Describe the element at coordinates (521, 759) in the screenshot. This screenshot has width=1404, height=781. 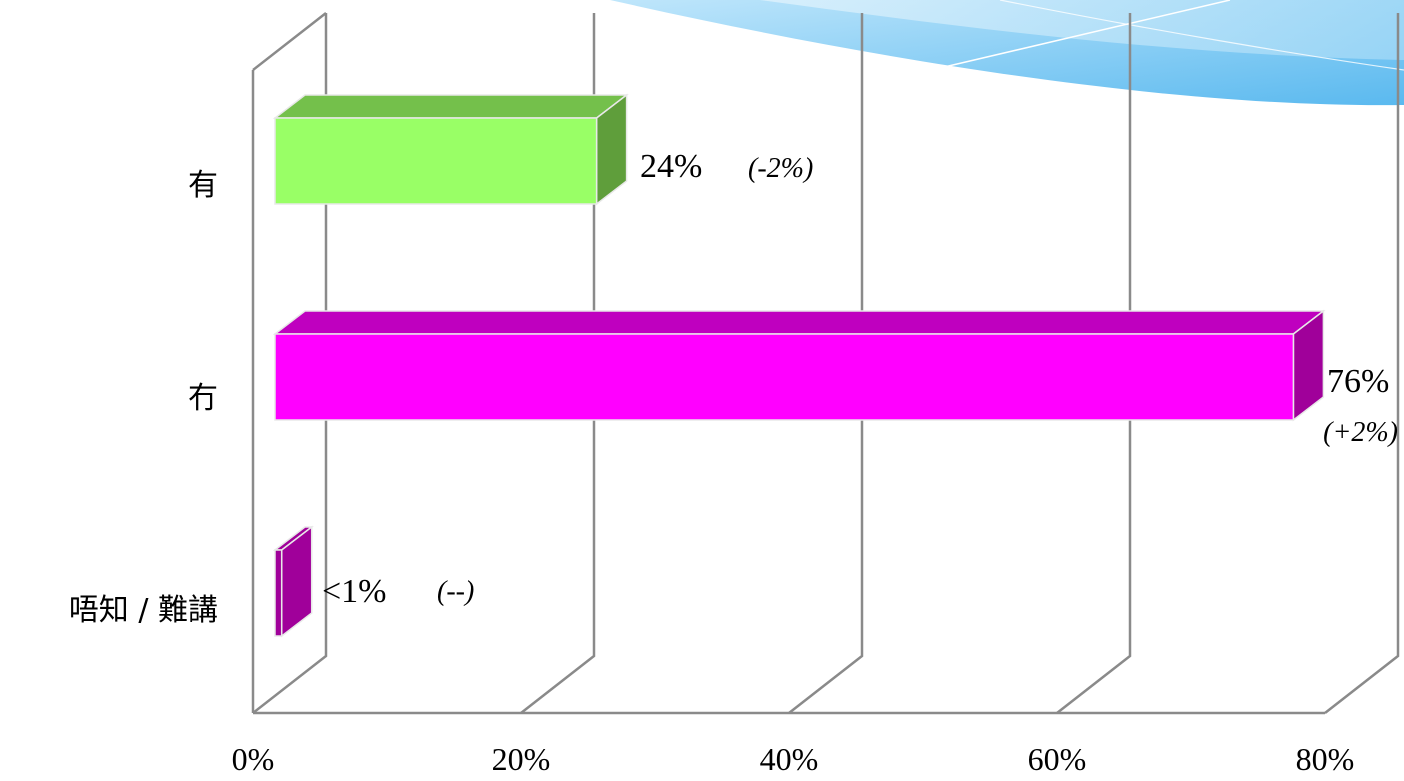
I see `x-tick-label: 20%` at that location.